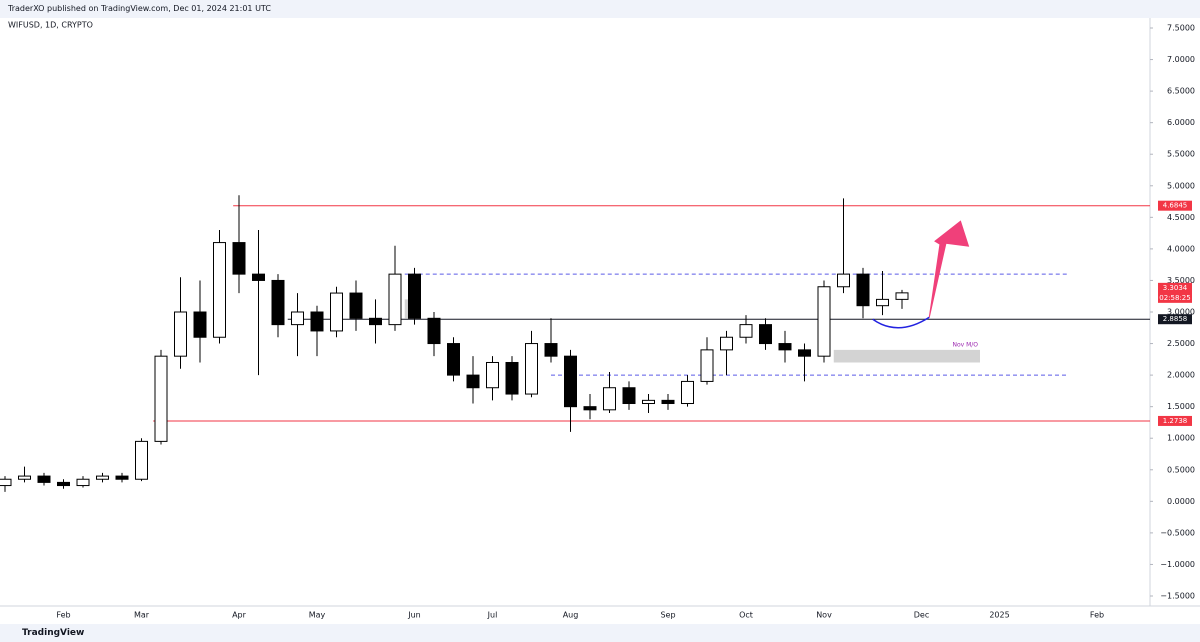 This screenshot has width=1200, height=642. Describe the element at coordinates (571, 615) in the screenshot. I see `x-tick-label: Aug` at that location.